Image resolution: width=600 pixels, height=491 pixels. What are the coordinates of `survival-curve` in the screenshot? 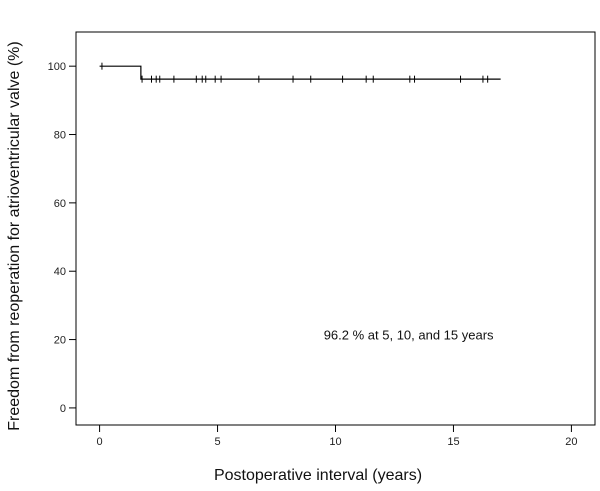 It's located at (300, 72).